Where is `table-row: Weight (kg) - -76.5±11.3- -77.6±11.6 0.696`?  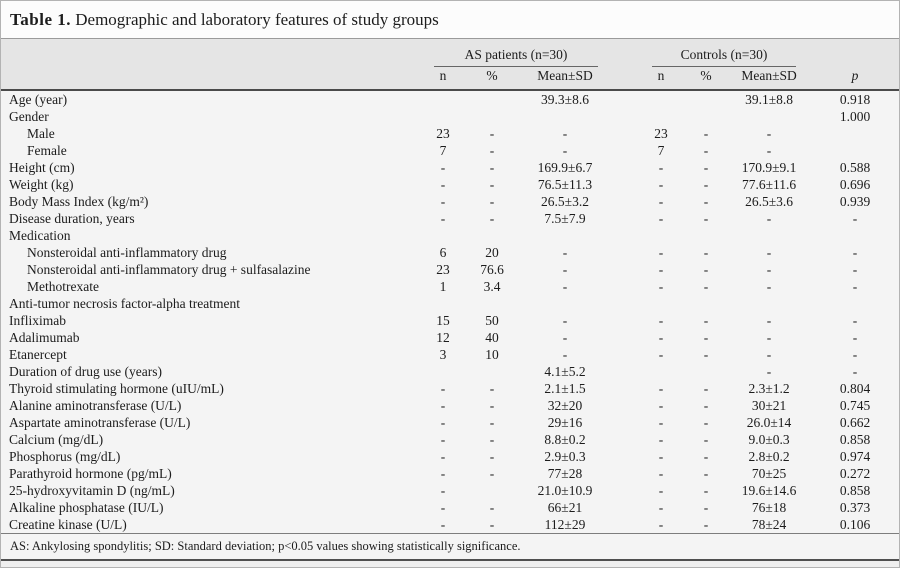
table-row: Weight (kg) - -76.5±11.3- -77.6±11.6 0.696 is located at coordinates (450, 184).